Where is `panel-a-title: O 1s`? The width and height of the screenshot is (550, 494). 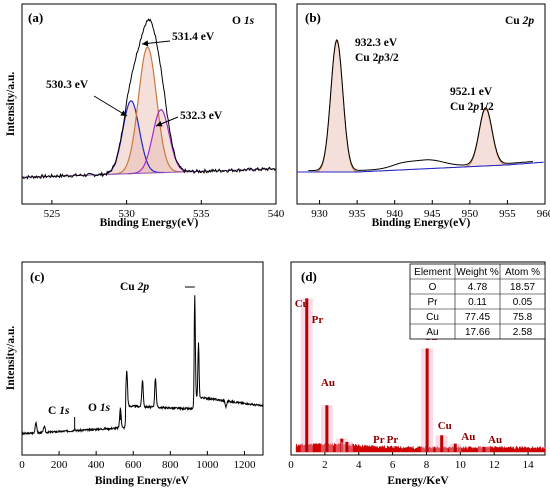
panel-a-title: O 1s is located at coordinates (243, 21).